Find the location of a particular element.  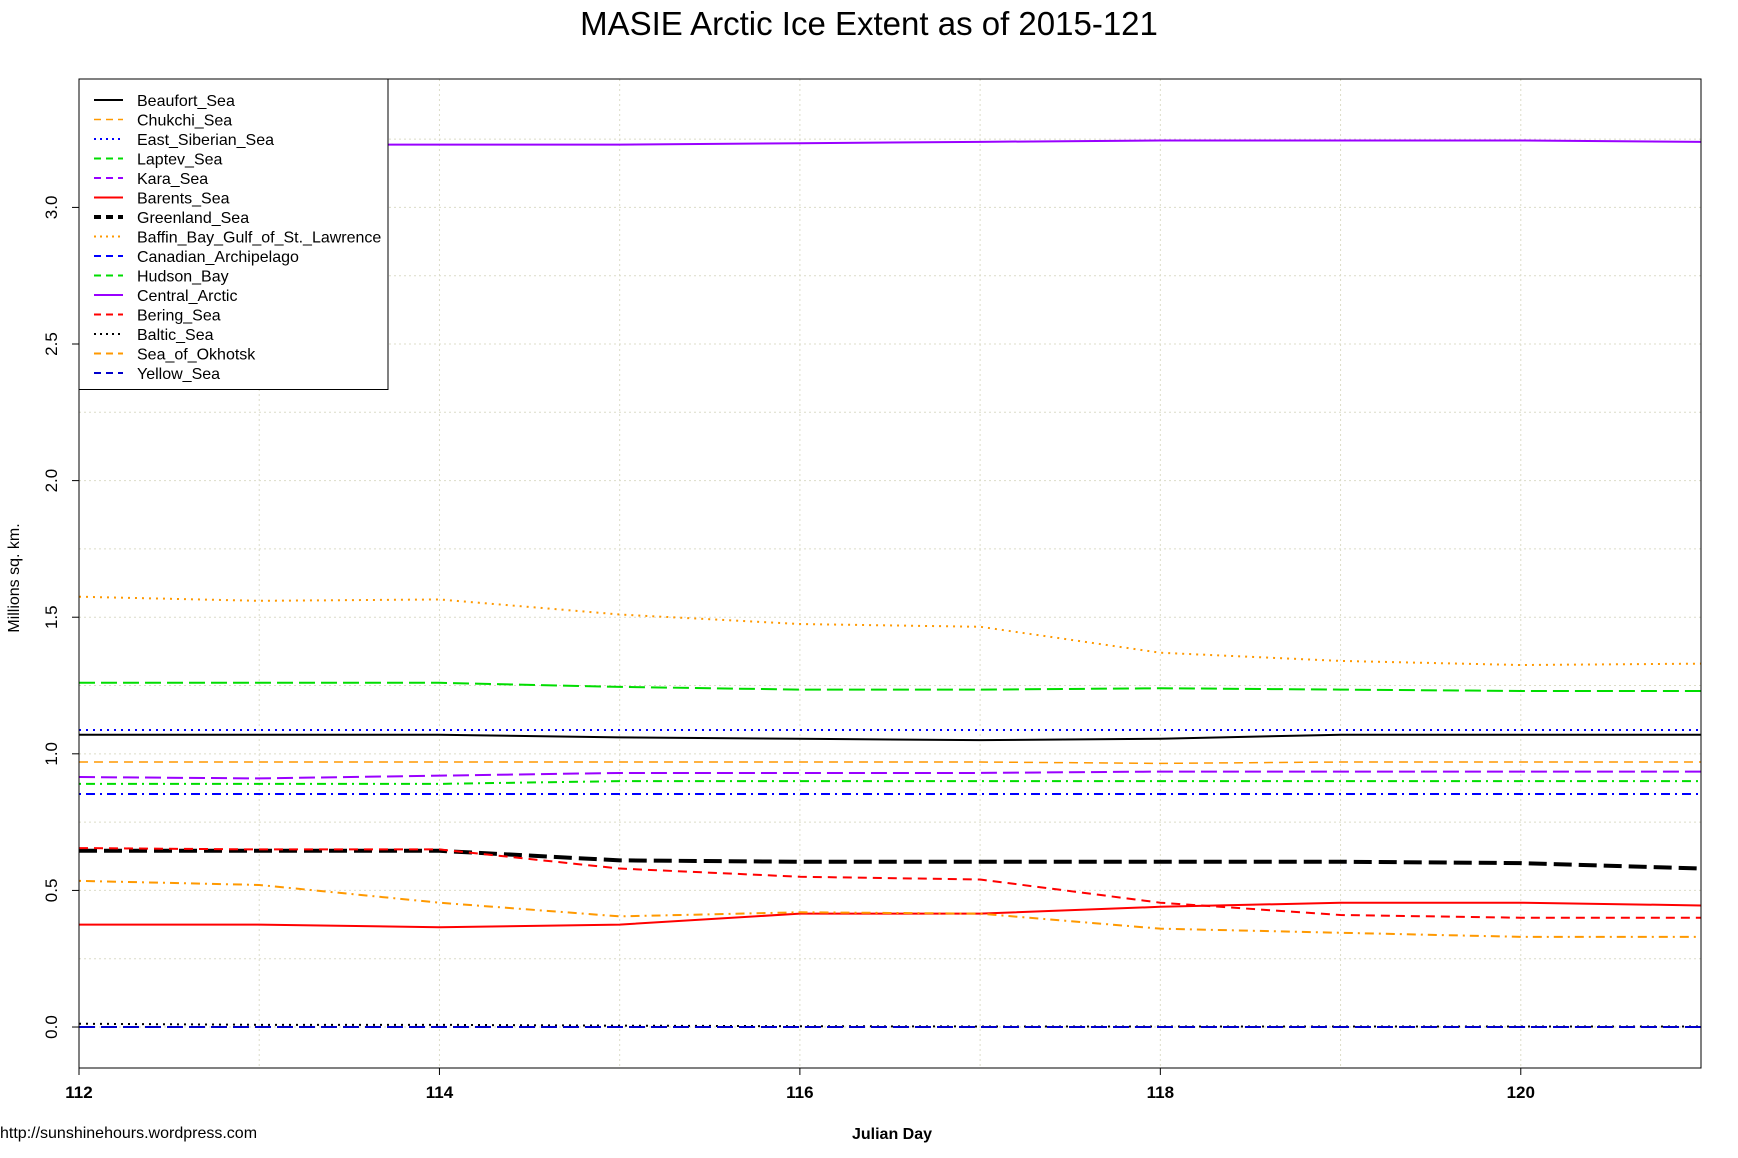

x-axis-ticks: 112 114 116 118 120 is located at coordinates (800, 1085).